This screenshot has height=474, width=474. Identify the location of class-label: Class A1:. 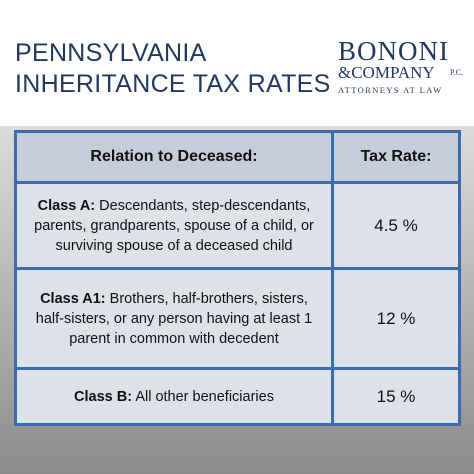
(73, 298).